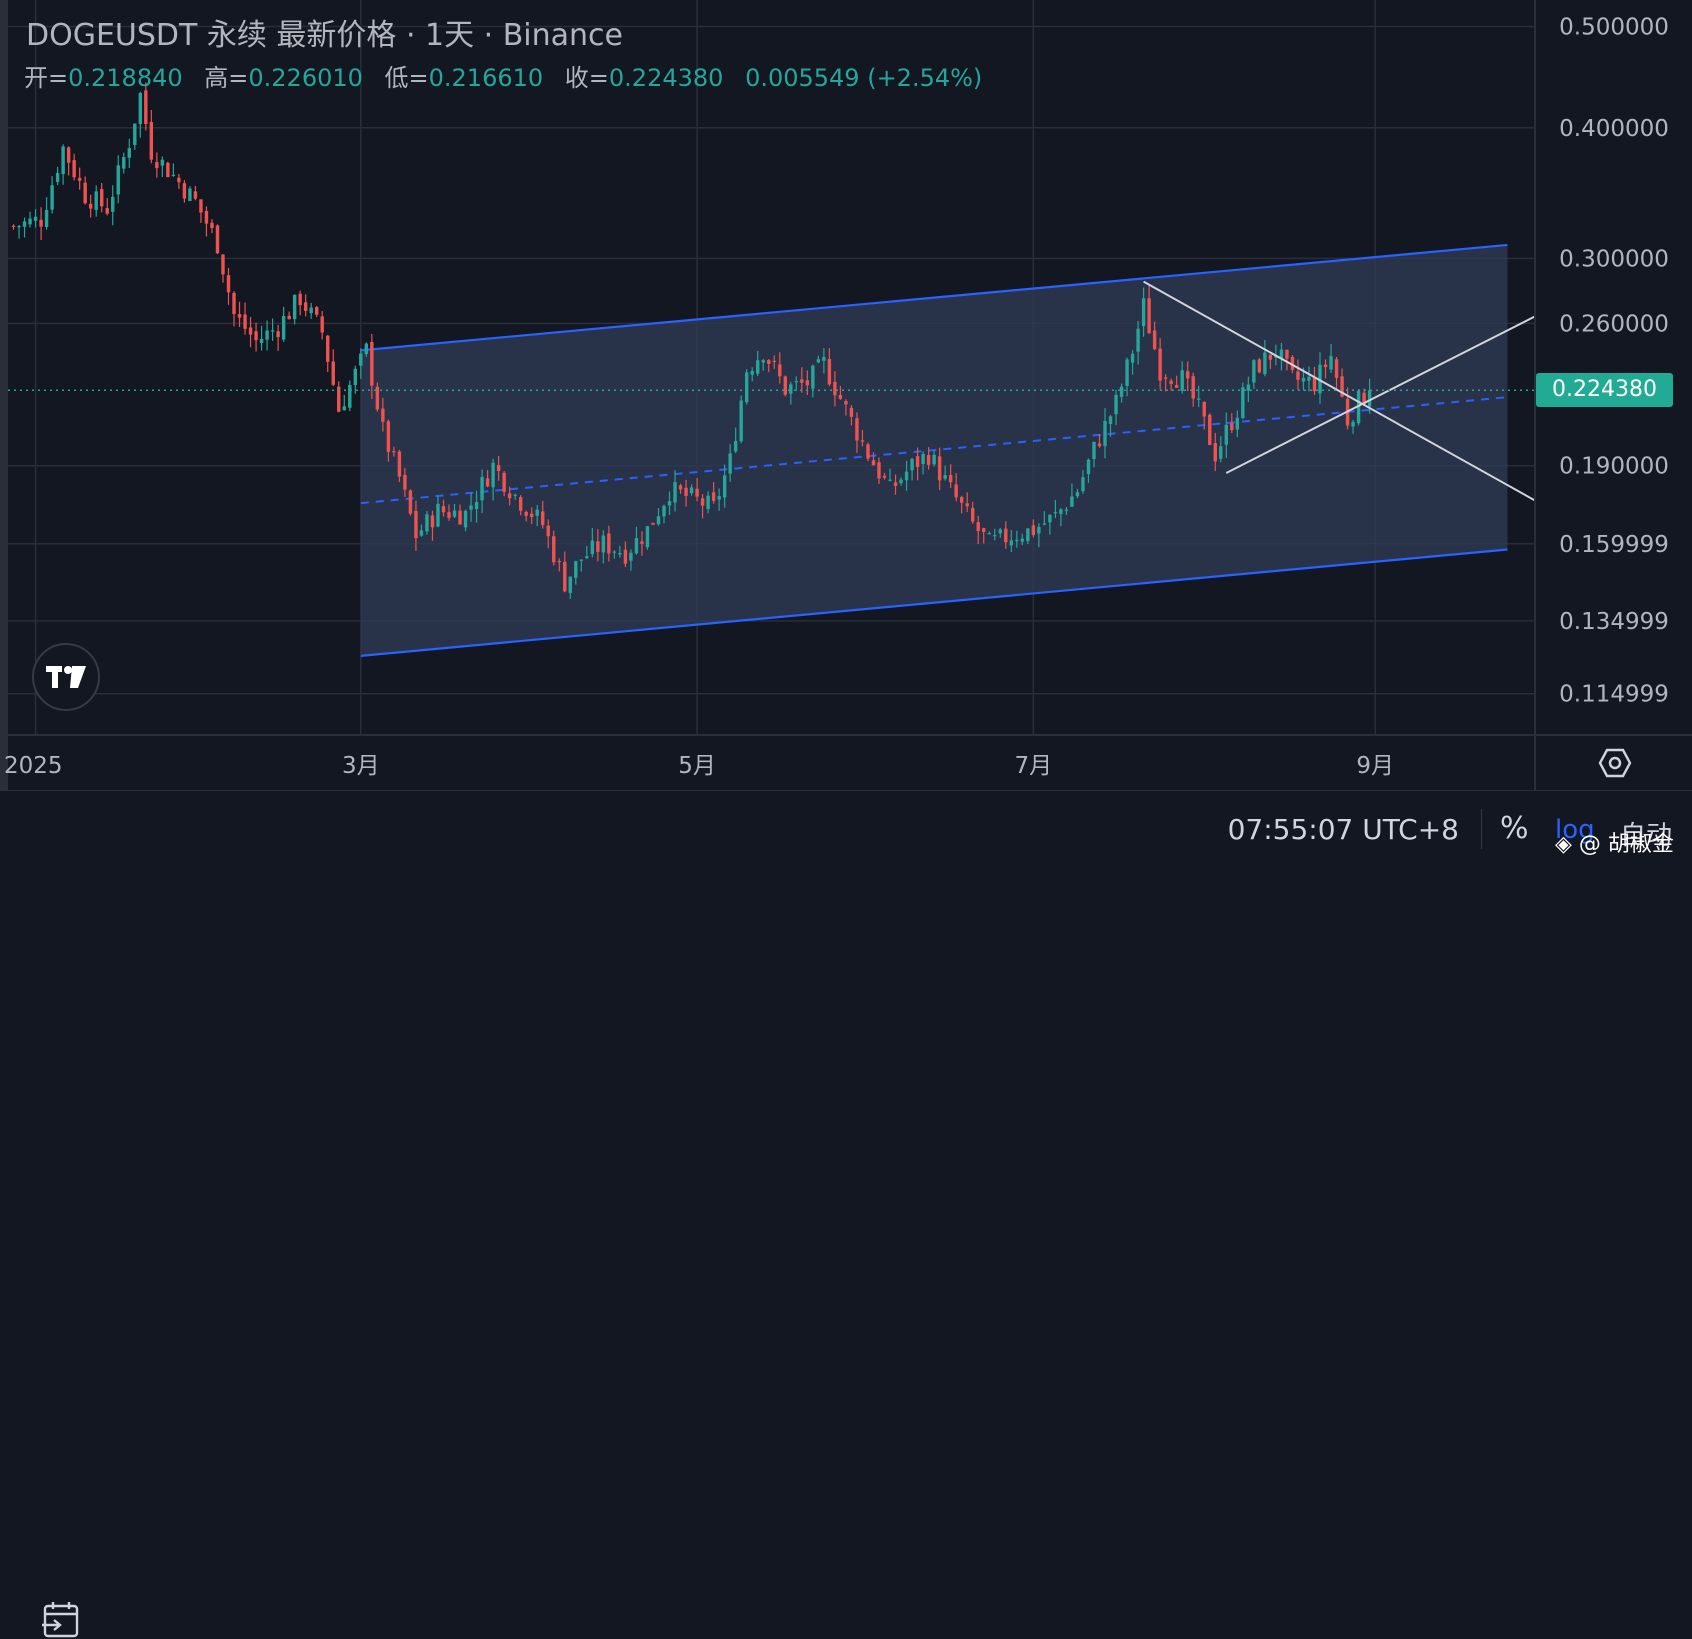 This screenshot has width=1692, height=1639. What do you see at coordinates (1034, 766) in the screenshot?
I see `x-tick-label: 7月` at bounding box center [1034, 766].